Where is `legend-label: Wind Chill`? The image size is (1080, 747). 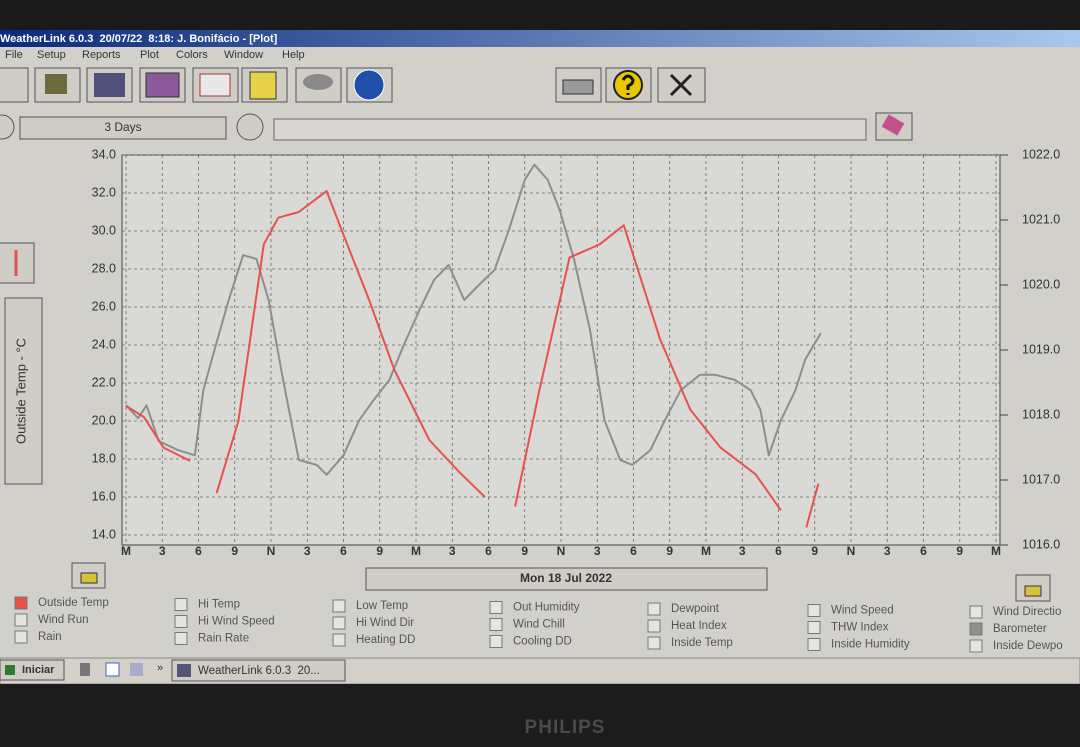 legend-label: Wind Chill is located at coordinates (539, 625).